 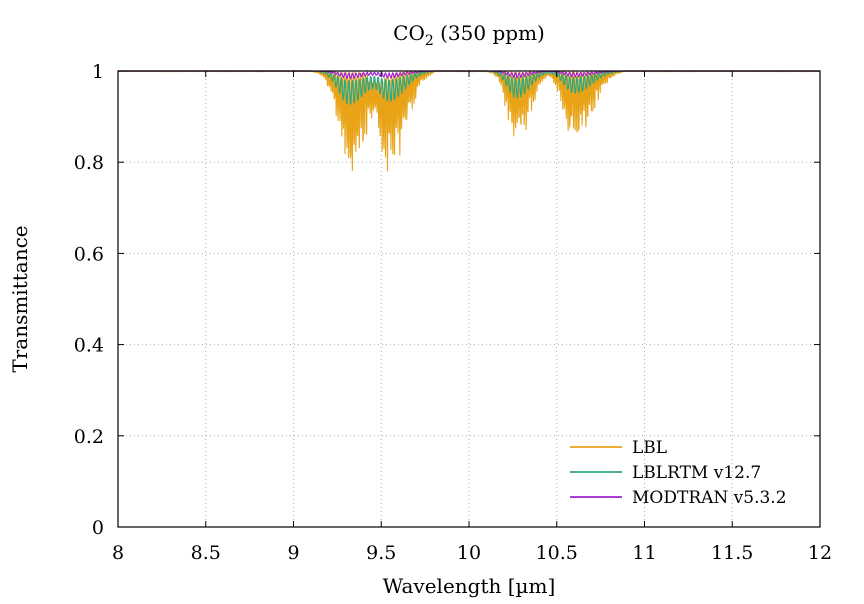 I want to click on x-tick-label: 12, so click(x=820, y=553).